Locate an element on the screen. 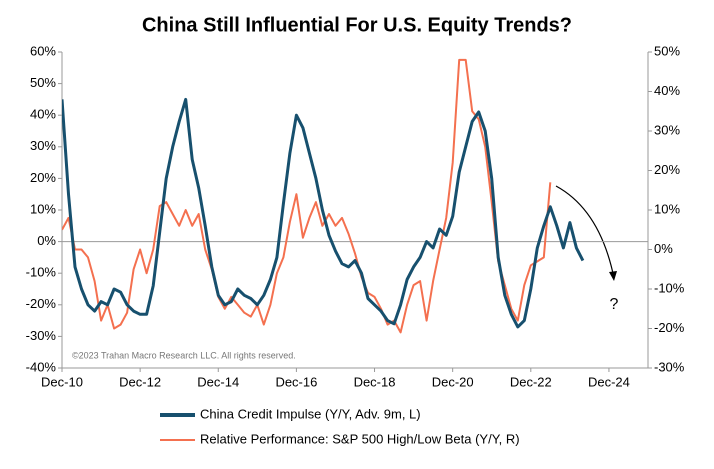 Image resolution: width=714 pixels, height=469 pixels. y-tick-label: -10% is located at coordinates (41, 272).